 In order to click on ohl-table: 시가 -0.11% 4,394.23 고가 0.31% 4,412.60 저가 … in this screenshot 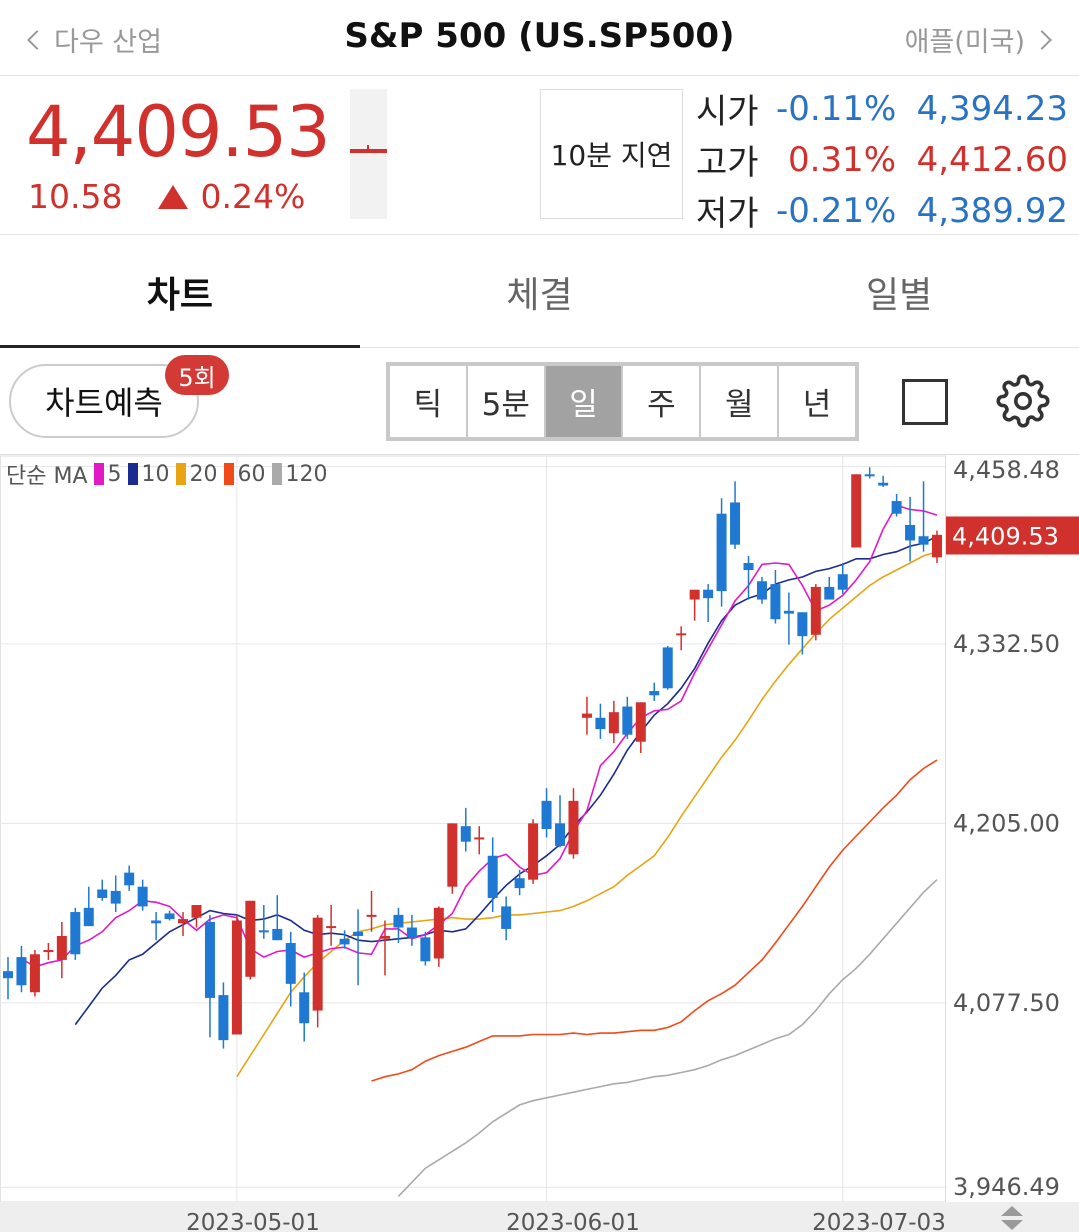, I will do `click(882, 159)`.